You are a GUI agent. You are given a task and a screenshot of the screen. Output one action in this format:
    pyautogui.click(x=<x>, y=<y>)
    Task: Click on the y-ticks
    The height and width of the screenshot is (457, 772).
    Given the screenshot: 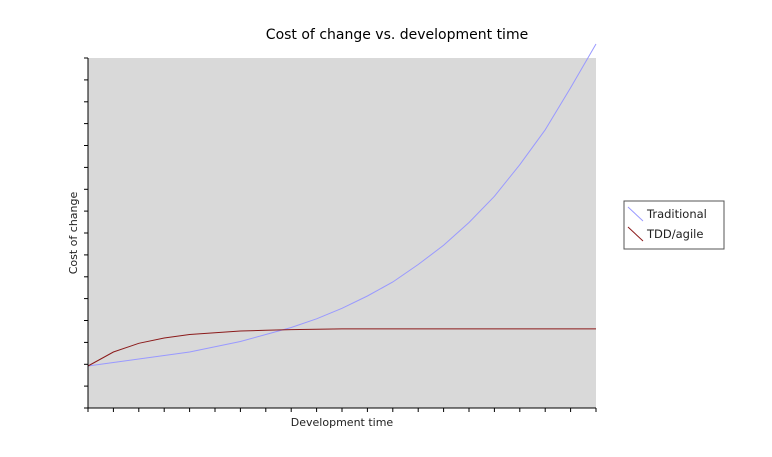 What is the action you would take?
    pyautogui.click(x=86, y=233)
    